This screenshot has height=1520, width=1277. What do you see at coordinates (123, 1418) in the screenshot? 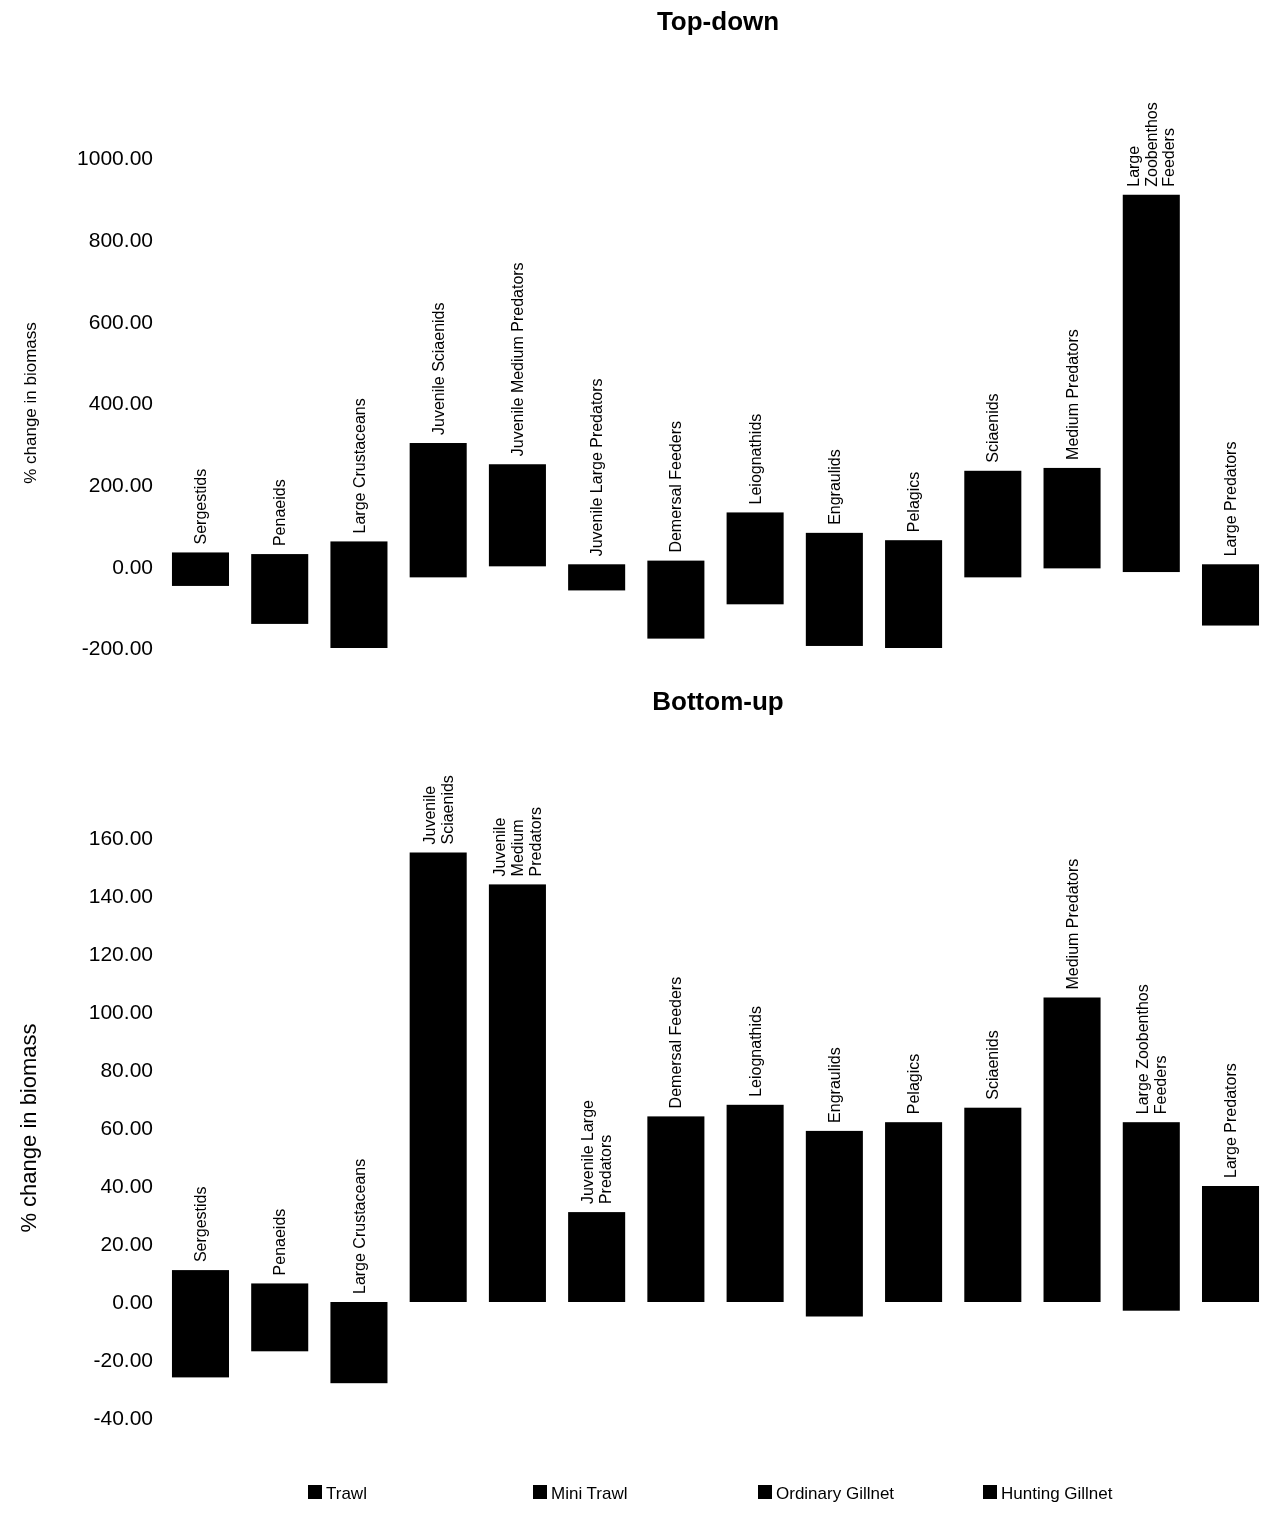
I see `y-tick-label: -40.00` at bounding box center [123, 1418].